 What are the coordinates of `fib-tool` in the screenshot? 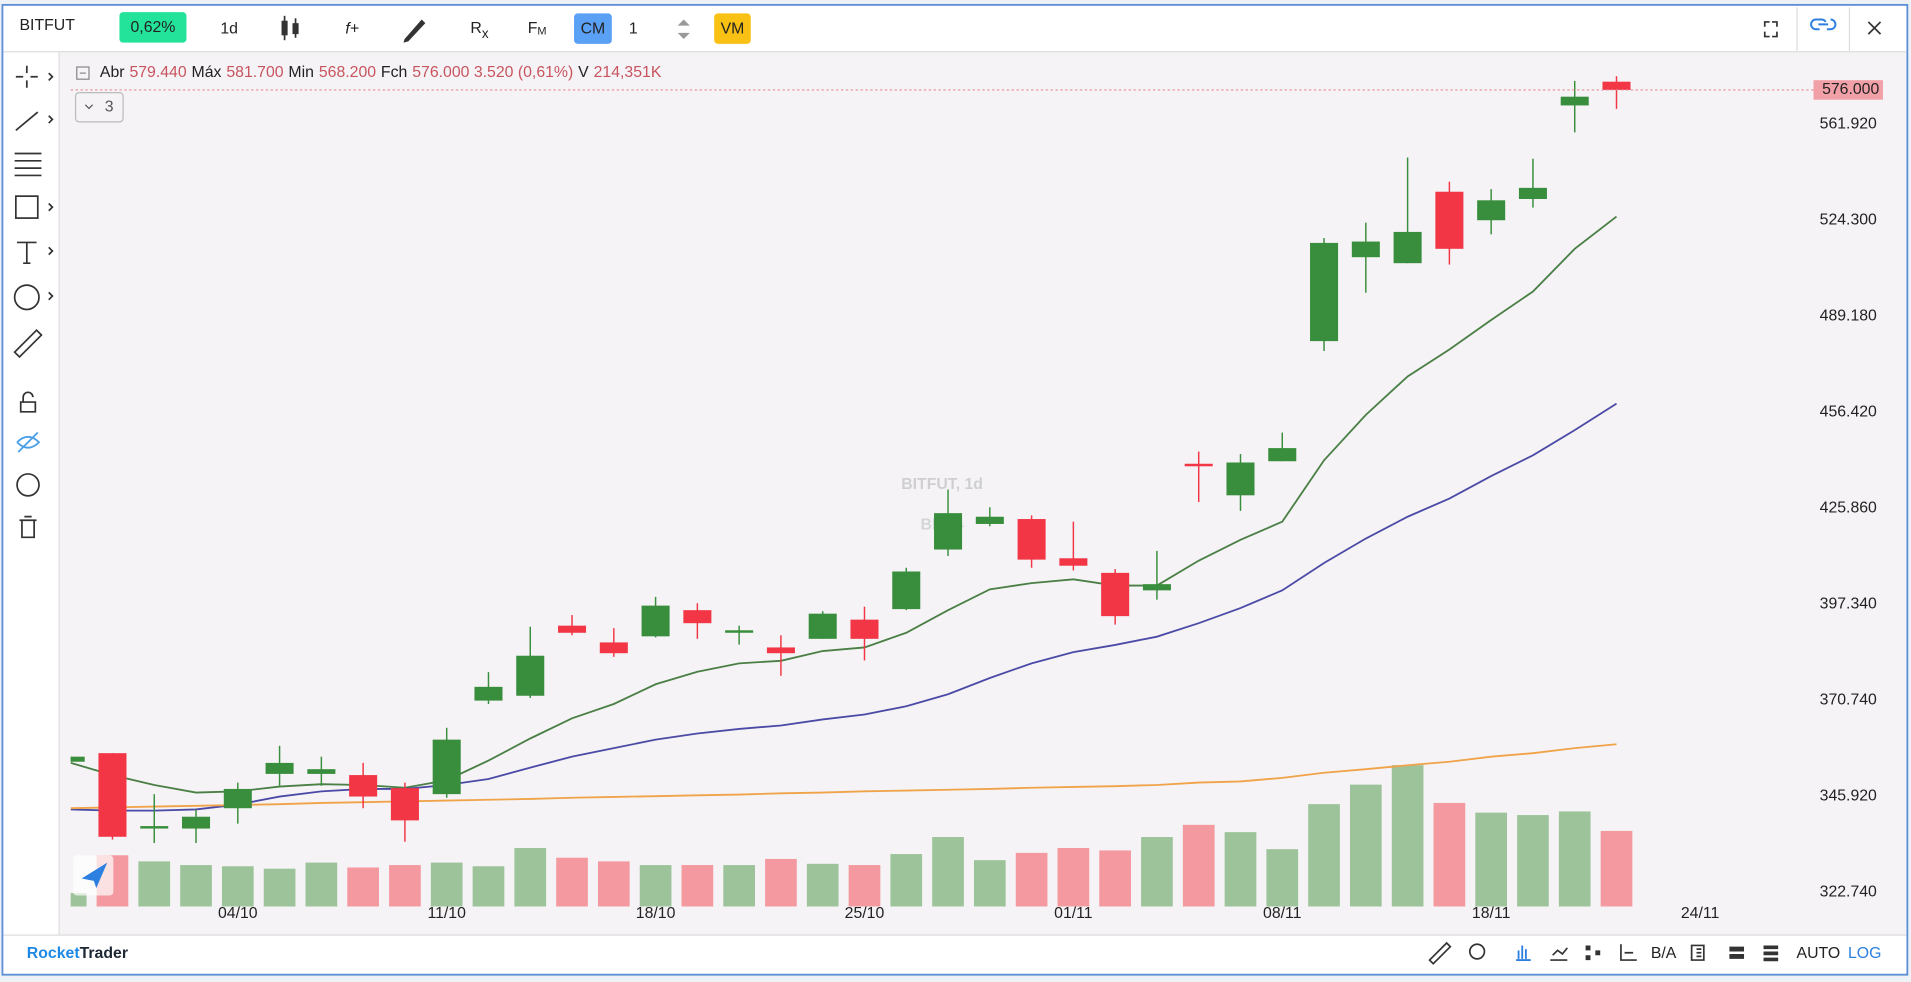 It's located at (28, 164).